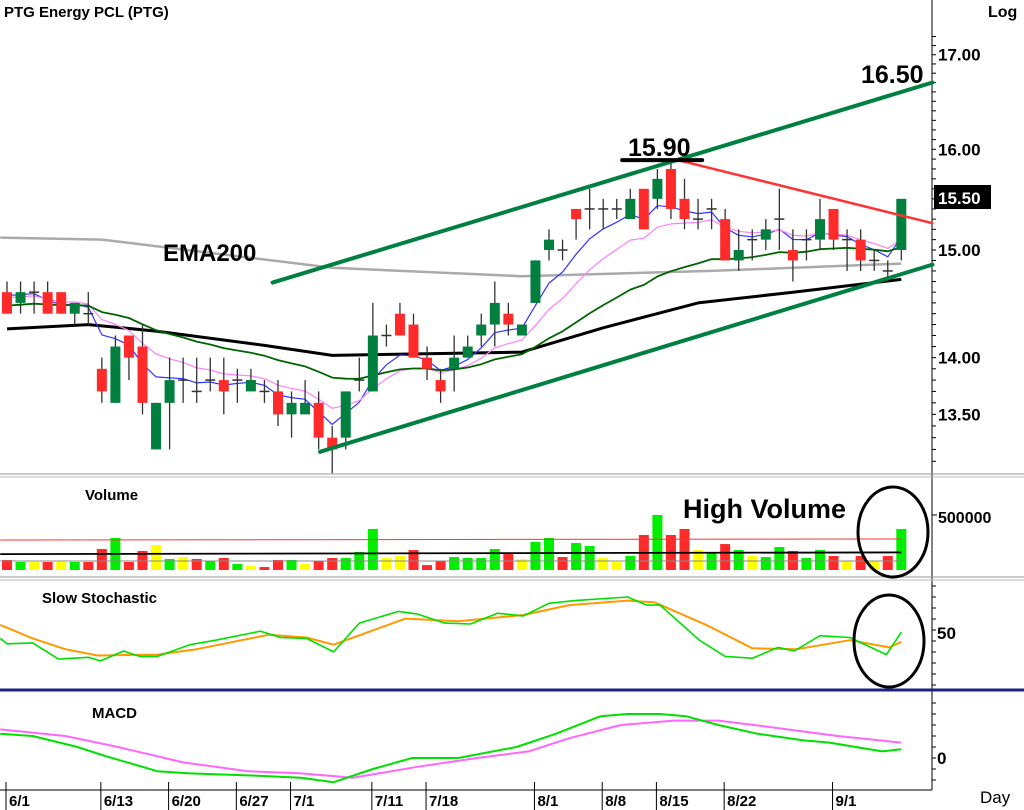  What do you see at coordinates (805, 191) in the screenshot?
I see `resistance-trendline` at bounding box center [805, 191].